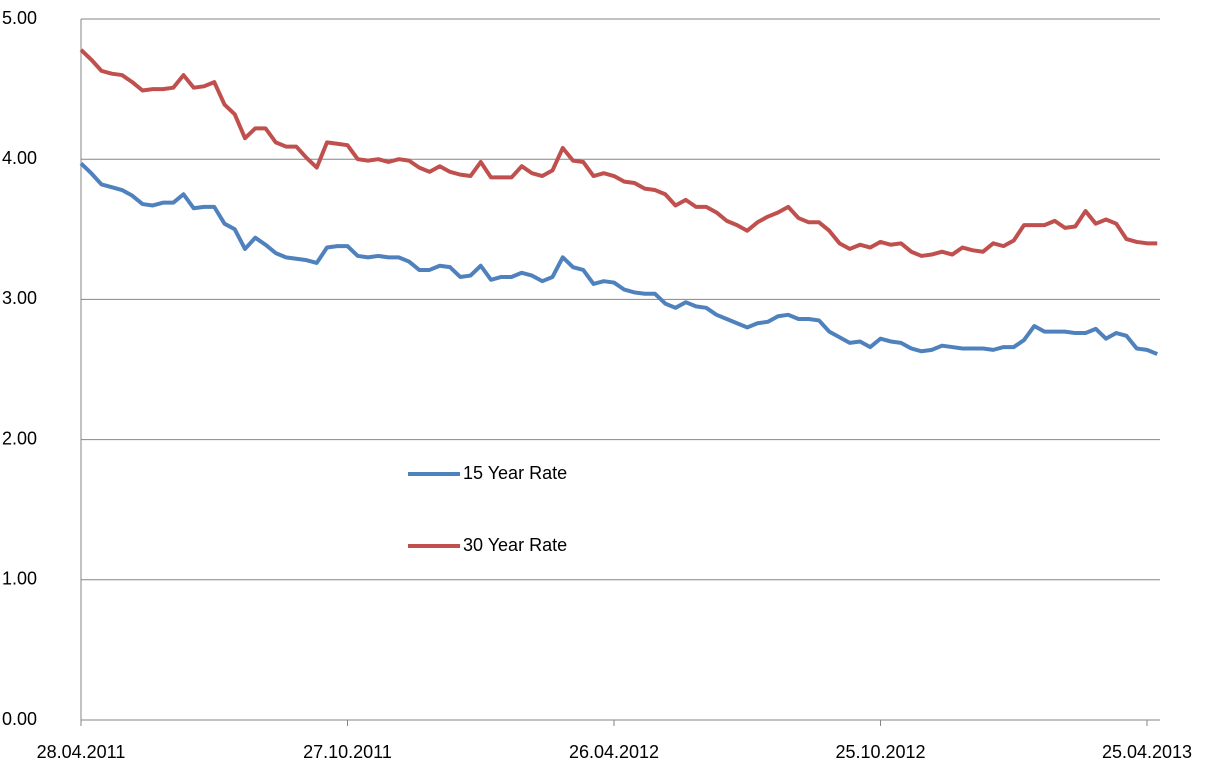 This screenshot has width=1225, height=772. What do you see at coordinates (880, 752) in the screenshot?
I see `x-tick-label: 25.10.2012` at bounding box center [880, 752].